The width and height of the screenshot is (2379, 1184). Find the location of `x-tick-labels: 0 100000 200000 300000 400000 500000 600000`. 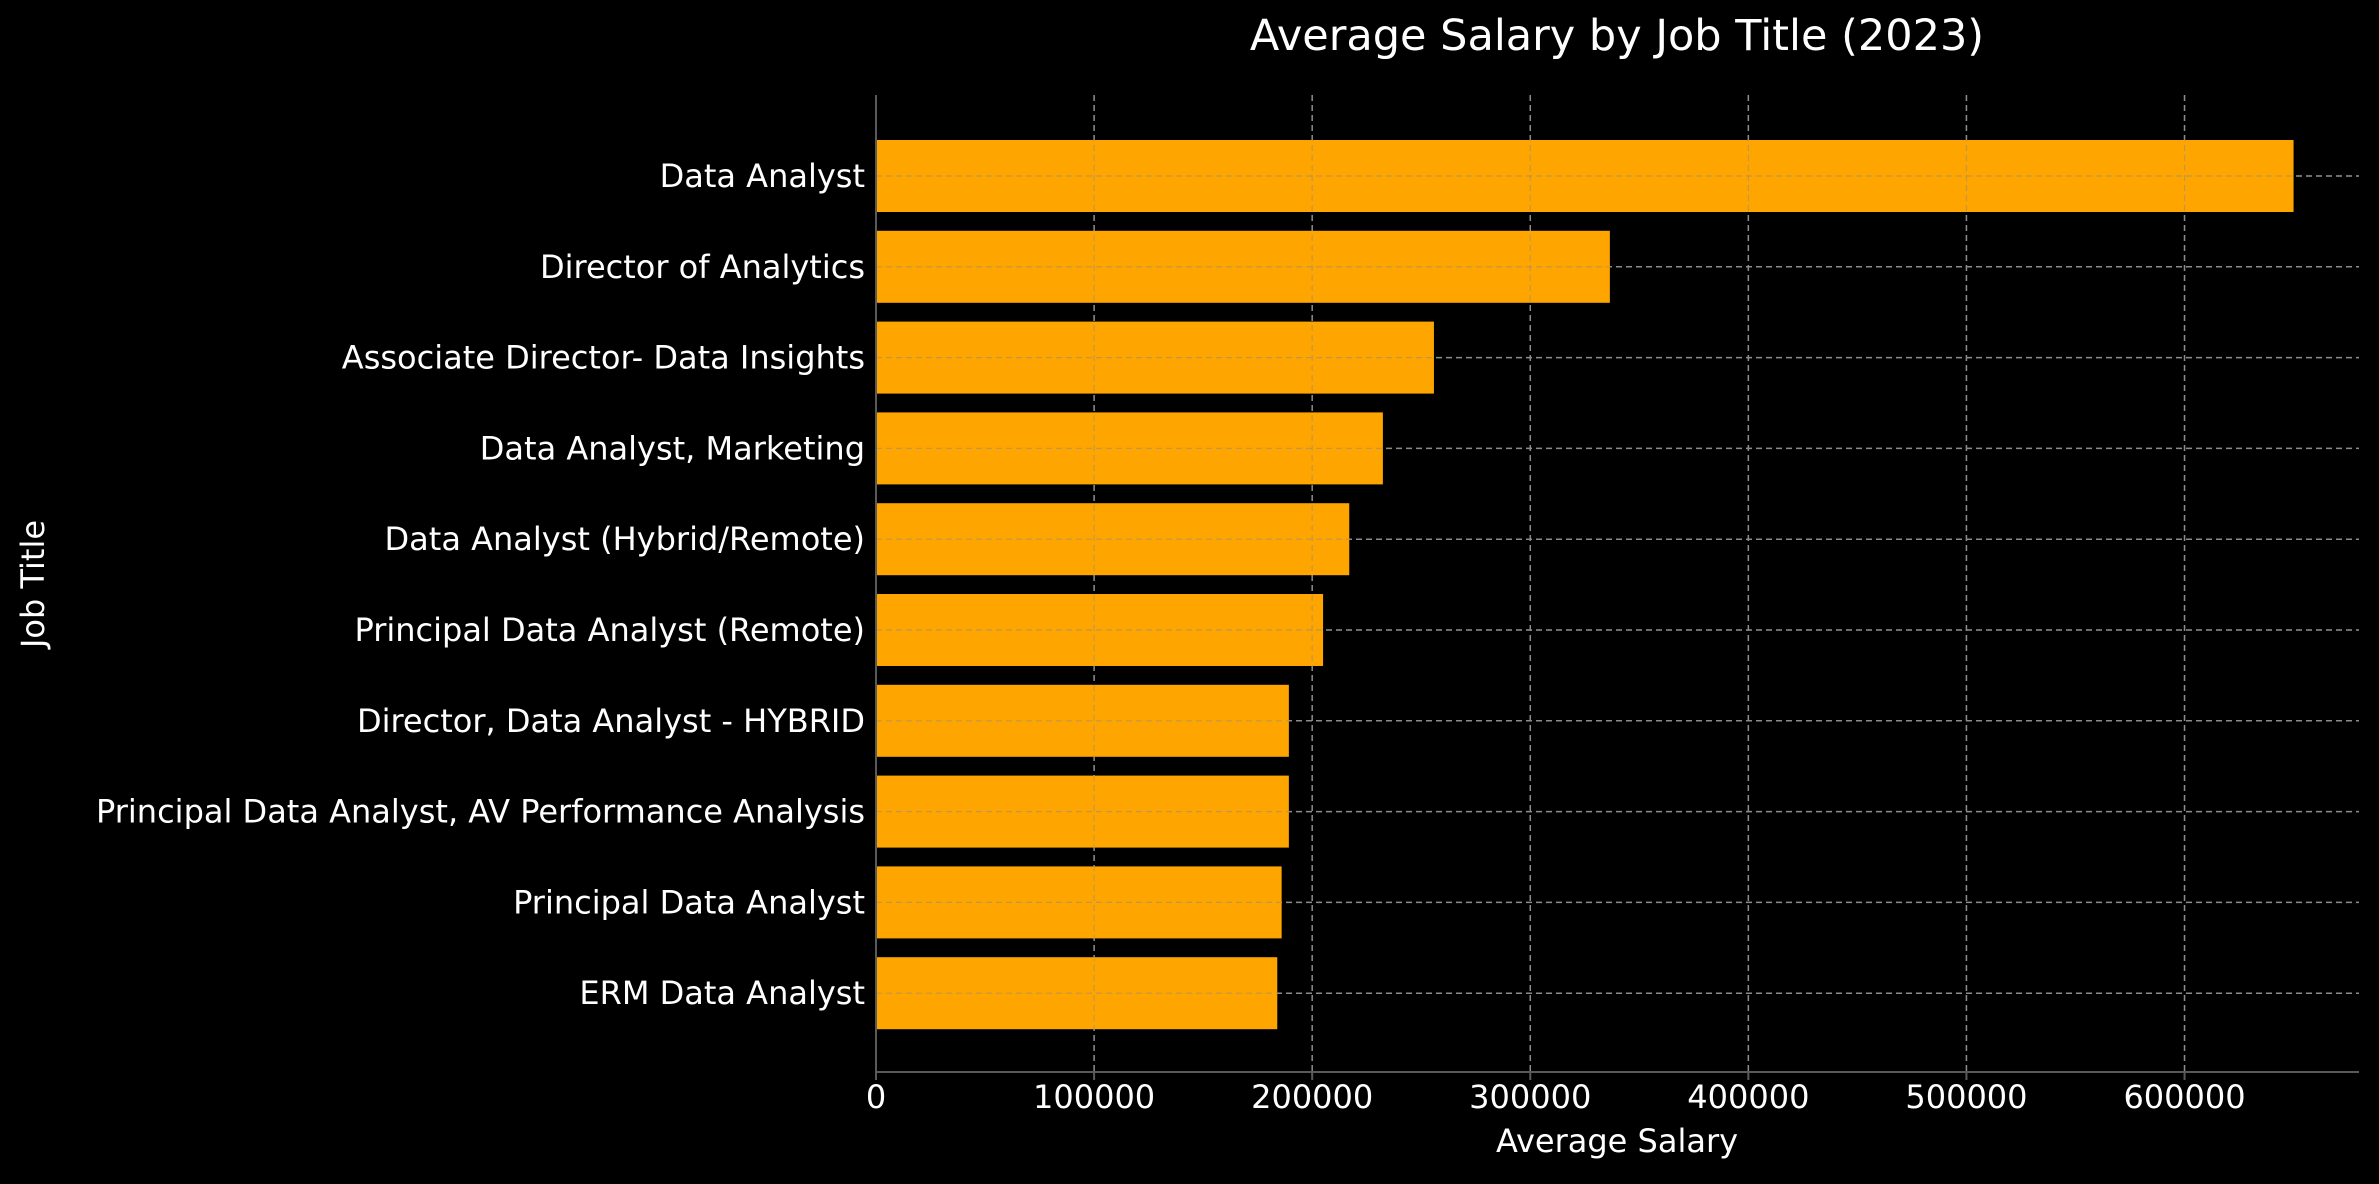

x-tick-labels: 0 100000 200000 300000 400000 500000 600000 is located at coordinates (1556, 1094).